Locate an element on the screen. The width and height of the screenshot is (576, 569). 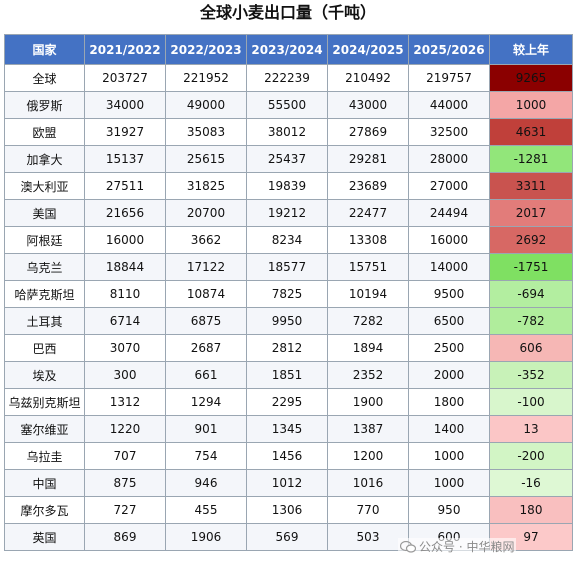
value-cell: 1012 is located at coordinates (287, 483).